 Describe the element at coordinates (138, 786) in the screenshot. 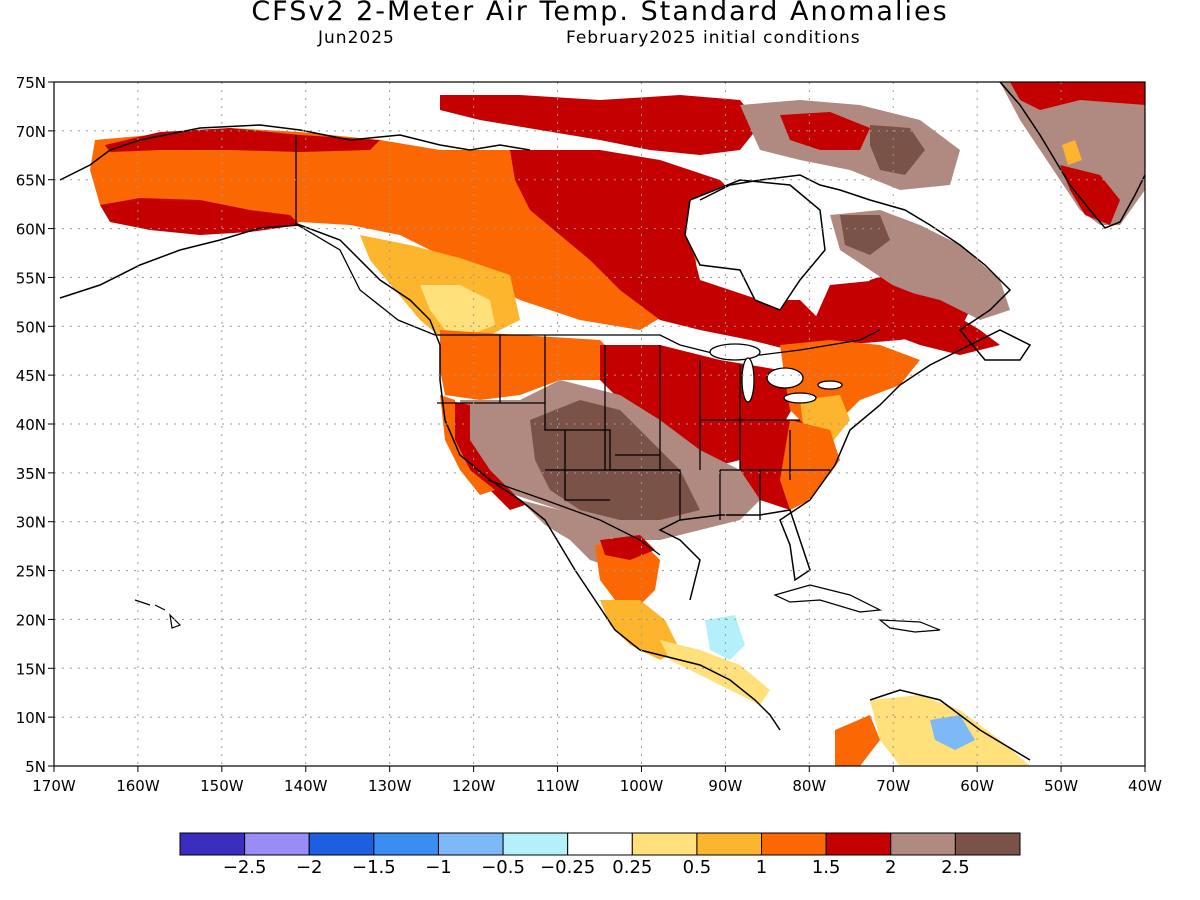

I see `lon-label: 160W` at that location.